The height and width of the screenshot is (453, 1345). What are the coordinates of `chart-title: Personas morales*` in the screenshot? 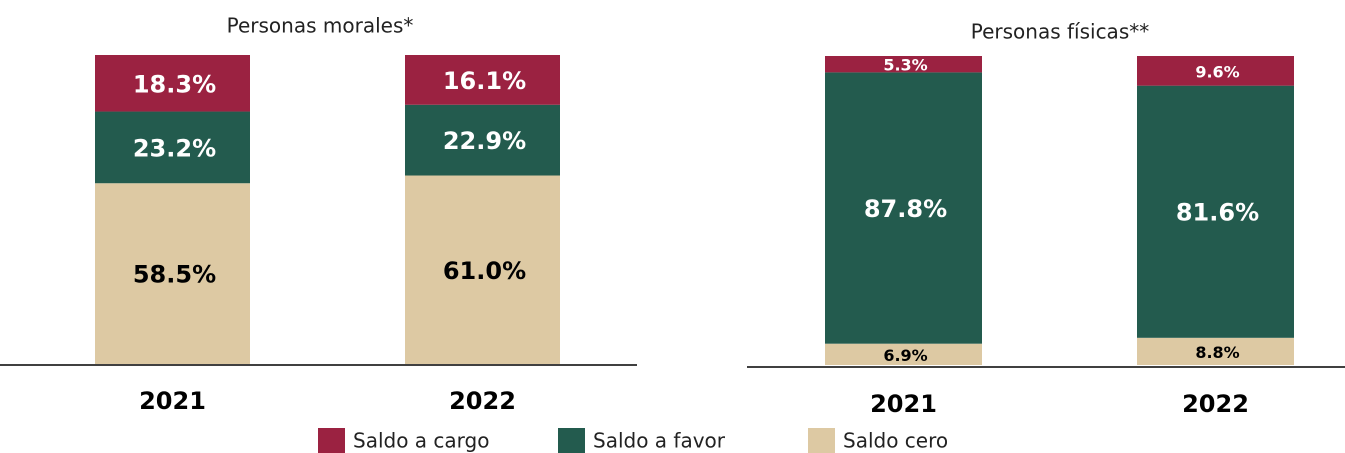 It's located at (320, 26).